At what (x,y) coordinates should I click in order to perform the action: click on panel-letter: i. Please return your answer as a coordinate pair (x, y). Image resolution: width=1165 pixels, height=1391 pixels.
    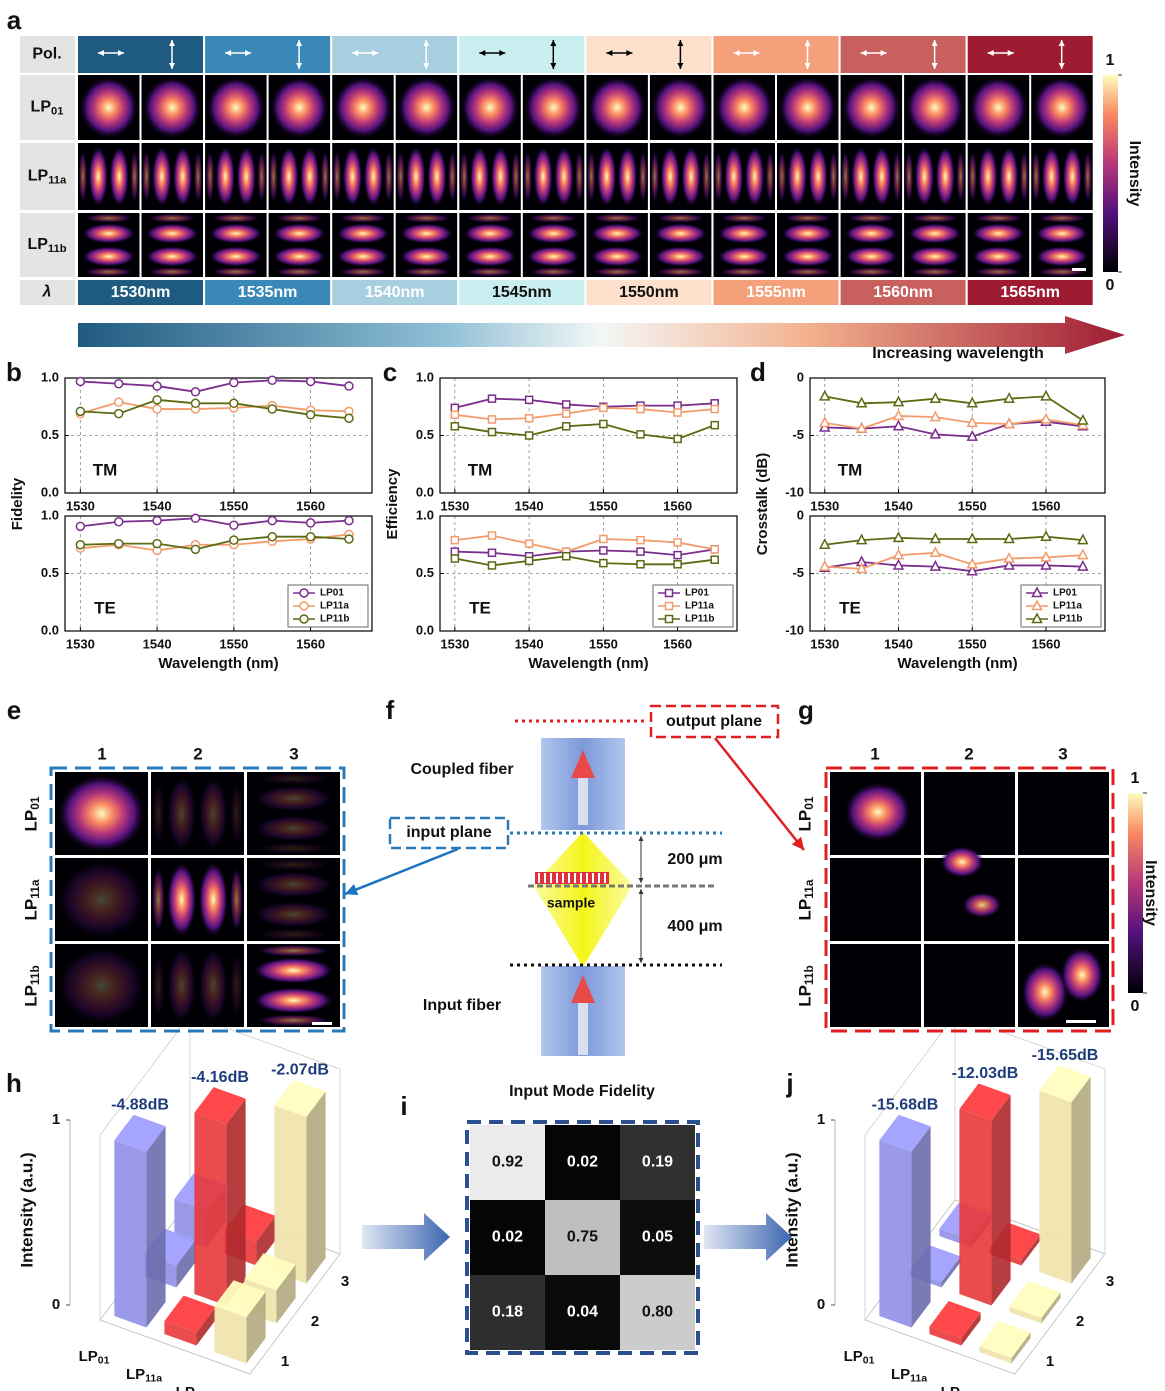
    Looking at the image, I should click on (403, 1106).